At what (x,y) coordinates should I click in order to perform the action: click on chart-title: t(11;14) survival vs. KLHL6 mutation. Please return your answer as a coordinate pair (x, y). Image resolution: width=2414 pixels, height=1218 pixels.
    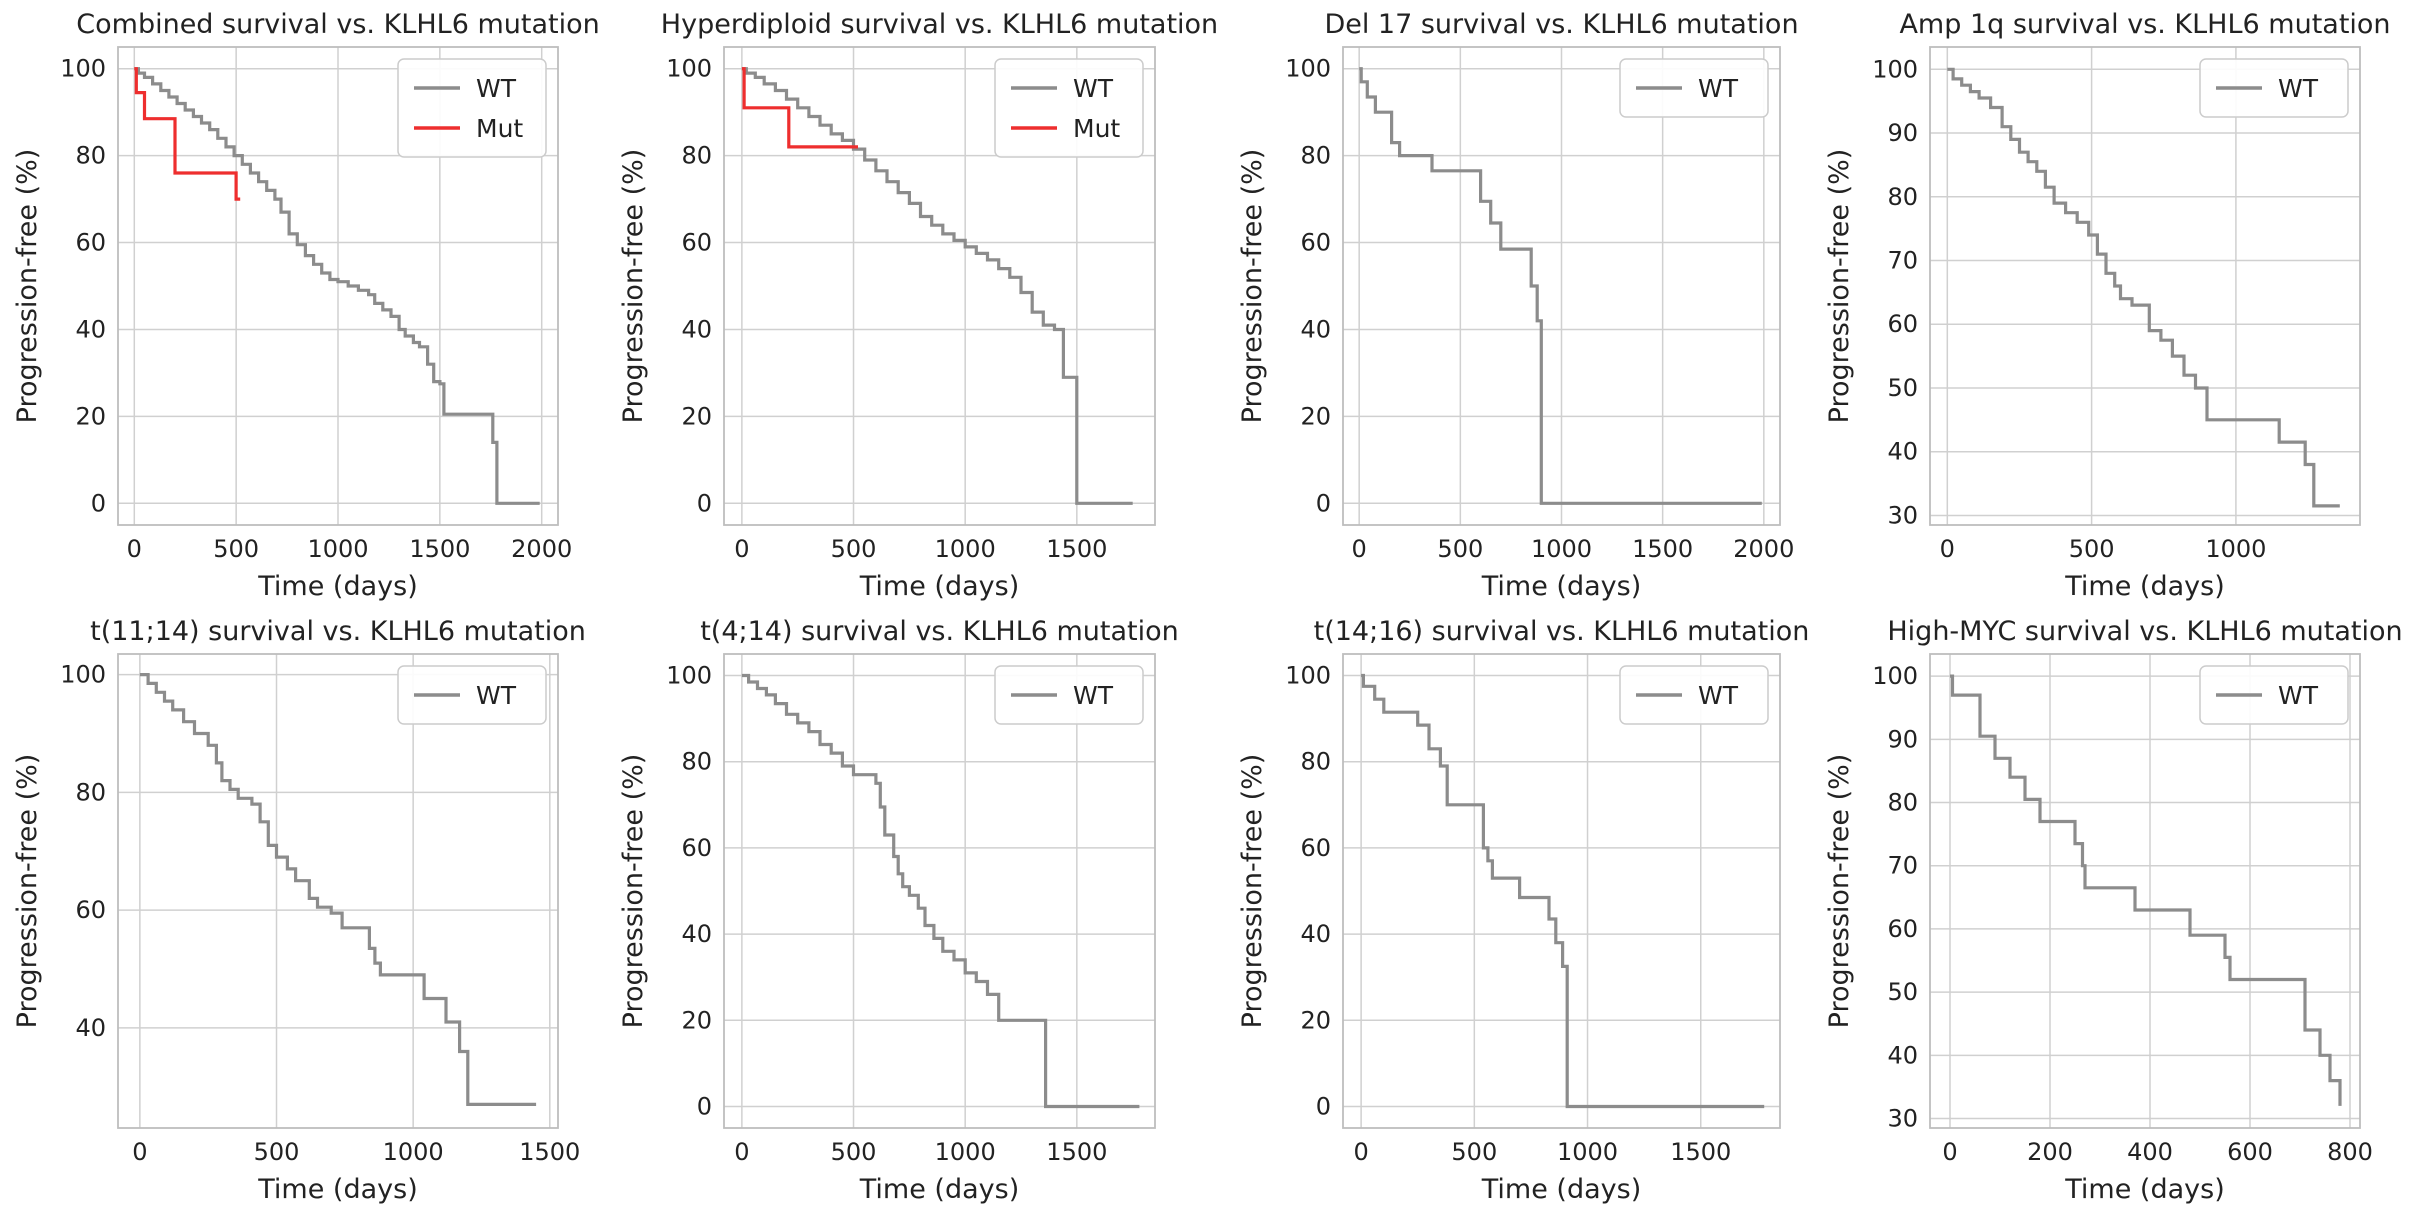
    Looking at the image, I should click on (338, 631).